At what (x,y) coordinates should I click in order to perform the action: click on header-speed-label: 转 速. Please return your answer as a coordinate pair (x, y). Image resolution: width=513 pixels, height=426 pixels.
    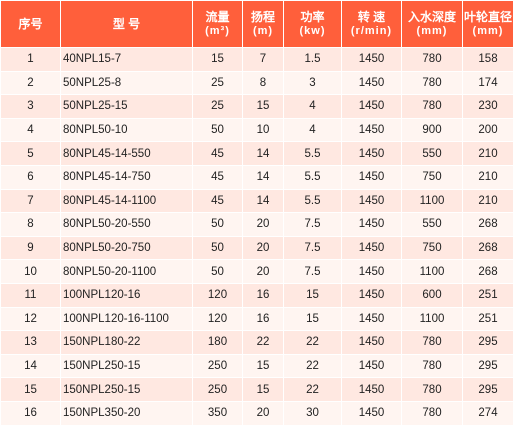
    Looking at the image, I should click on (371, 17).